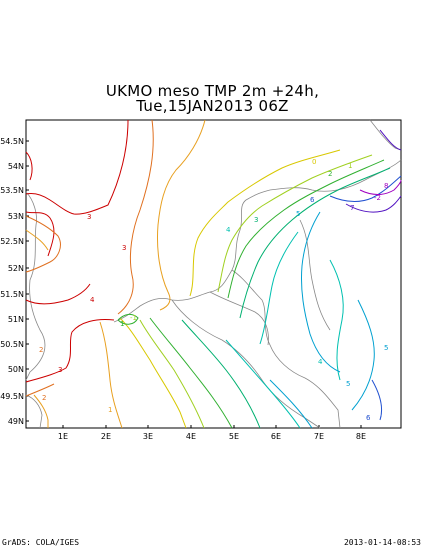 The height and width of the screenshot is (550, 425). I want to click on contour-label: 0, so click(314, 162).